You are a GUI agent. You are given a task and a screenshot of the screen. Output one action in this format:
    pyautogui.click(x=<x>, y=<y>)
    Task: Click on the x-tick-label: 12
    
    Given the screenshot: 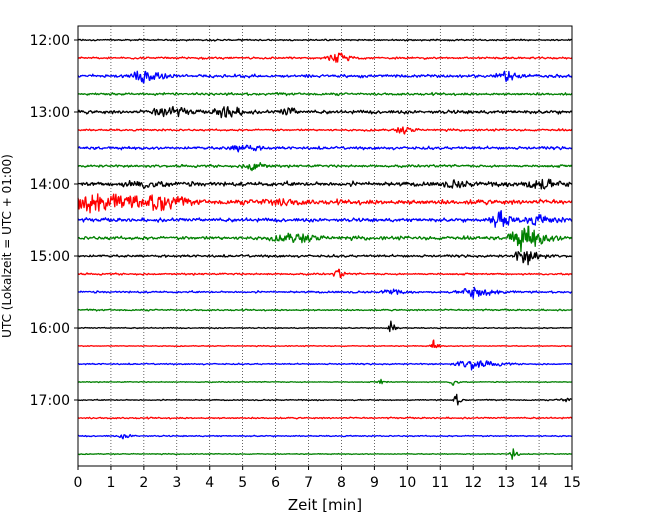 What is the action you would take?
    pyautogui.click(x=473, y=483)
    